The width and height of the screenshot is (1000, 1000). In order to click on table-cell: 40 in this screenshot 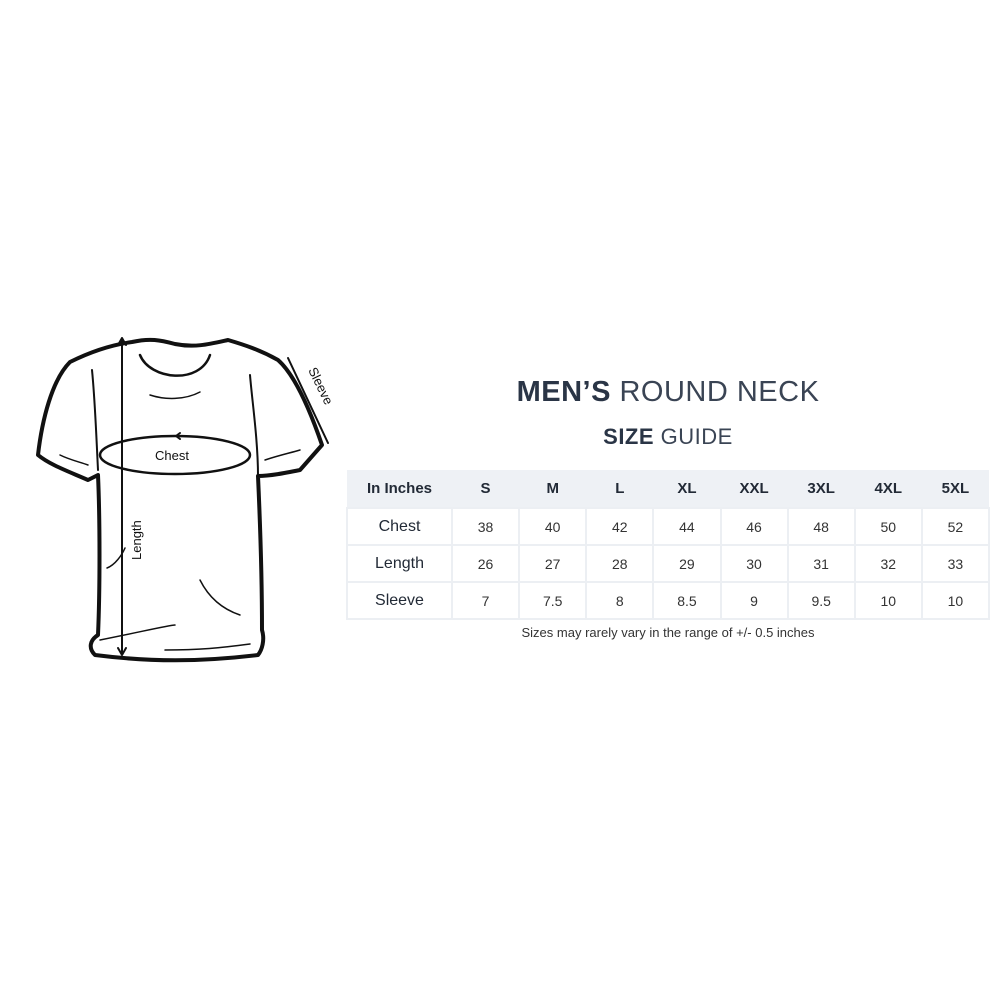, I will do `click(553, 526)`.